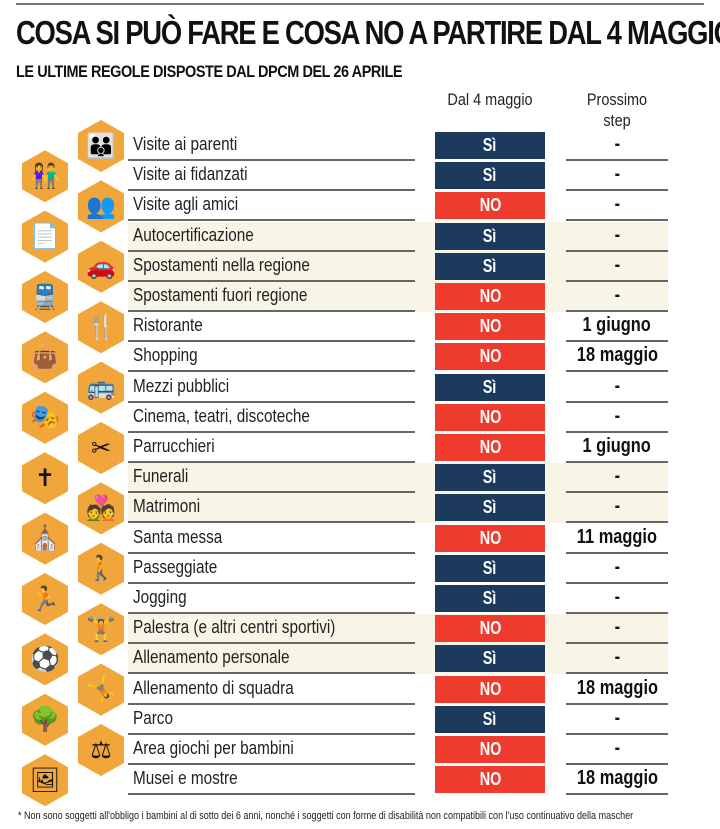 This screenshot has height=829, width=720. I want to click on next-step: 1 giugno, so click(617, 325).